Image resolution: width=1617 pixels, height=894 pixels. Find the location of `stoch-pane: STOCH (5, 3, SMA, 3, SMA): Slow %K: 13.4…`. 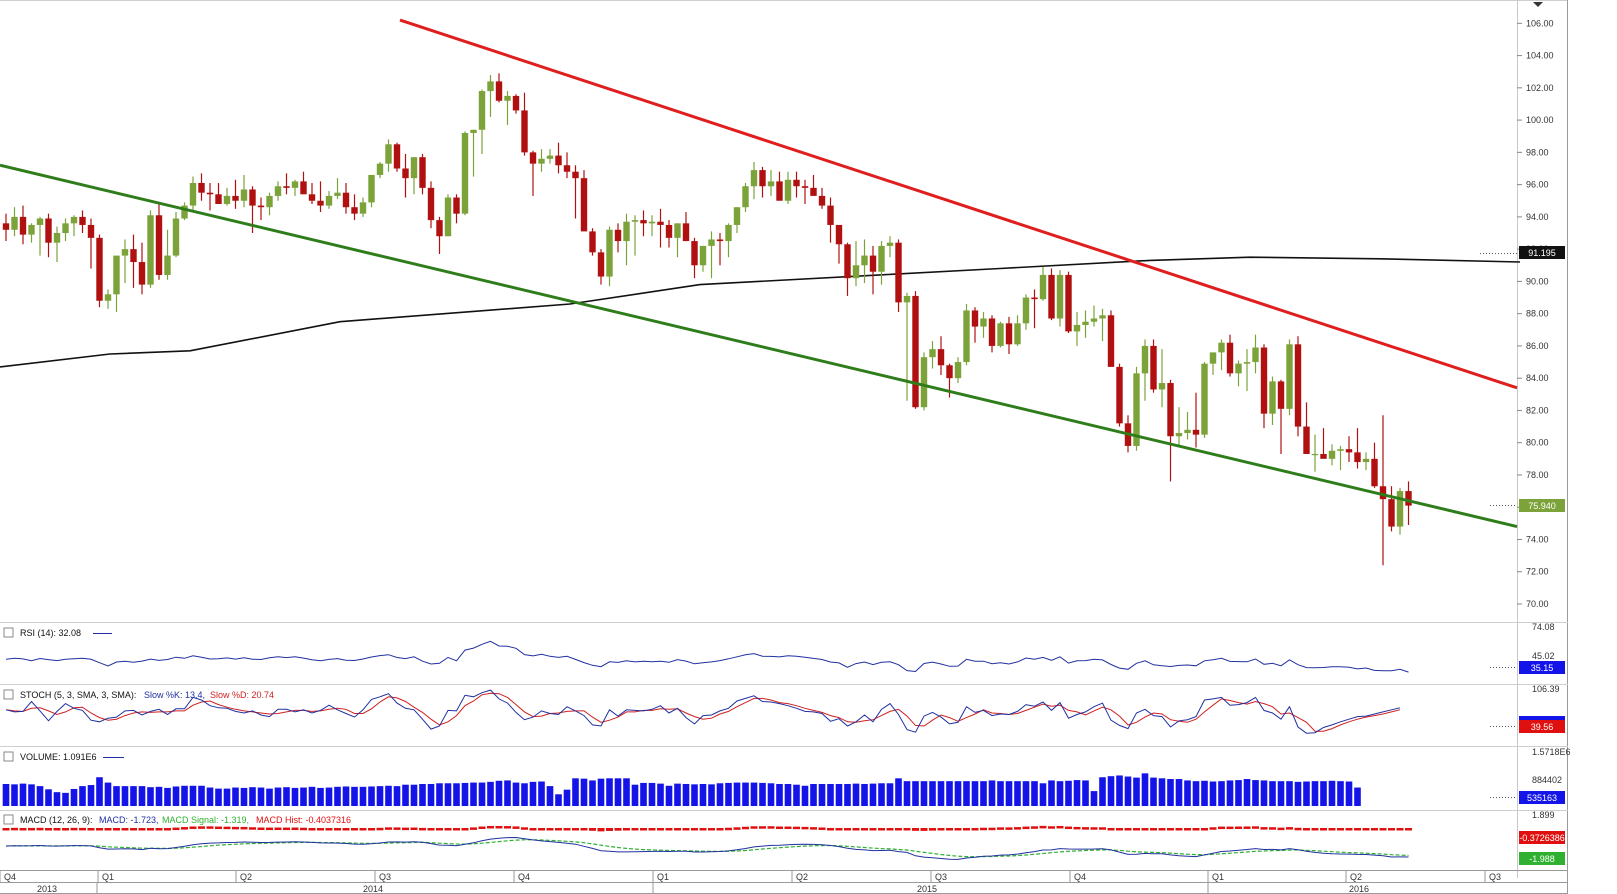

stoch-pane: STOCH (5, 3, SMA, 3, SMA): Slow %K: 13.4… is located at coordinates (784, 709).